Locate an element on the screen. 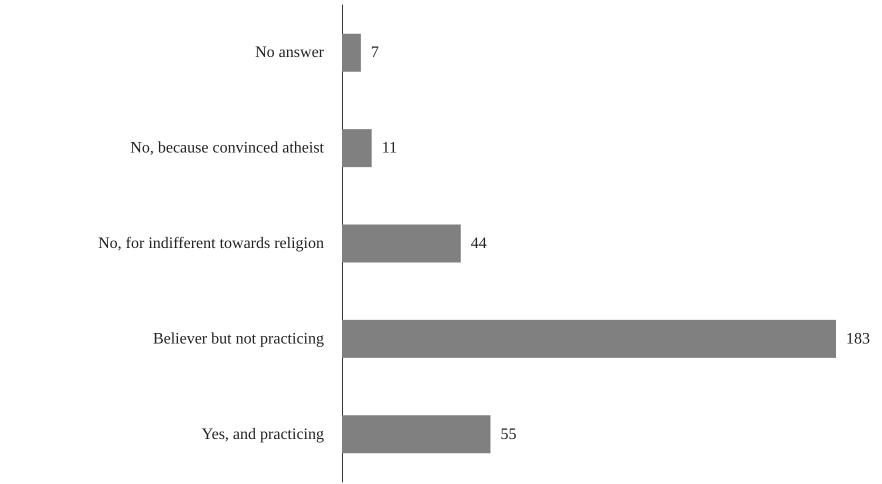  y-tick-label: Believer but not practicing is located at coordinates (238, 339).